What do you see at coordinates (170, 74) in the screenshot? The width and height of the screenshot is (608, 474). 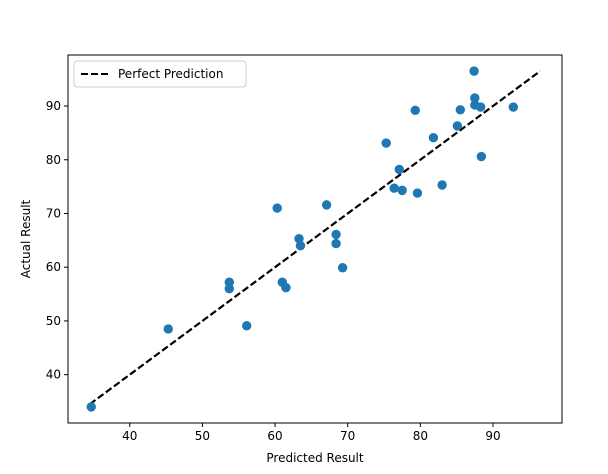 I see `legend-label: Perfect Prediction` at bounding box center [170, 74].